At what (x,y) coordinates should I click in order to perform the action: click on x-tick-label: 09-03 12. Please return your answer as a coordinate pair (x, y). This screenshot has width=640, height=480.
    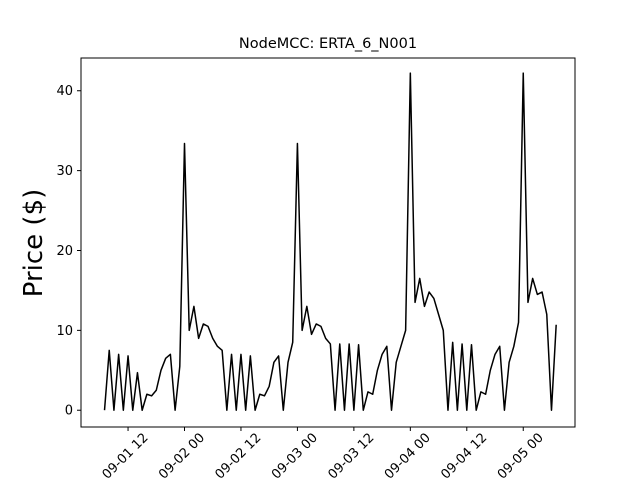
    Looking at the image, I should click on (351, 455).